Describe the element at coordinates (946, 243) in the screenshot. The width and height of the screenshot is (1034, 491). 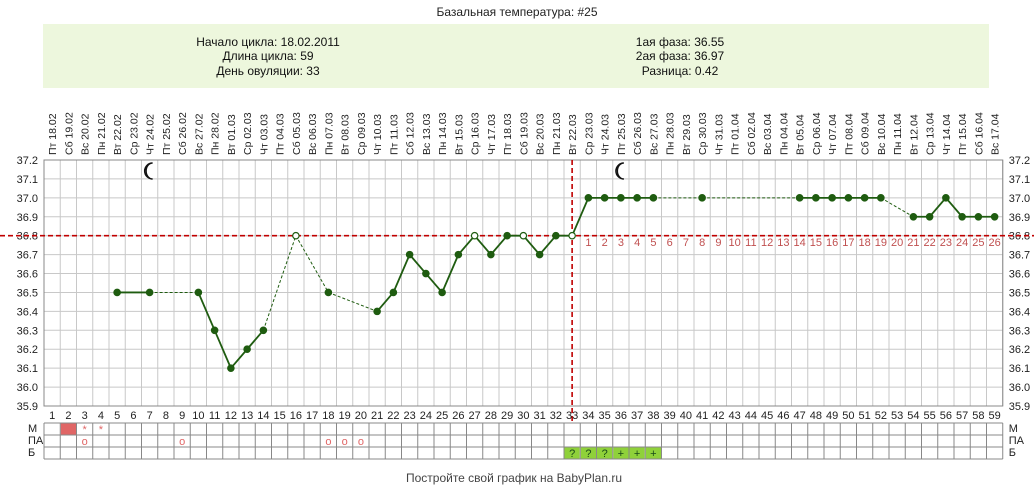
I see `phase2-day-number: 23` at that location.